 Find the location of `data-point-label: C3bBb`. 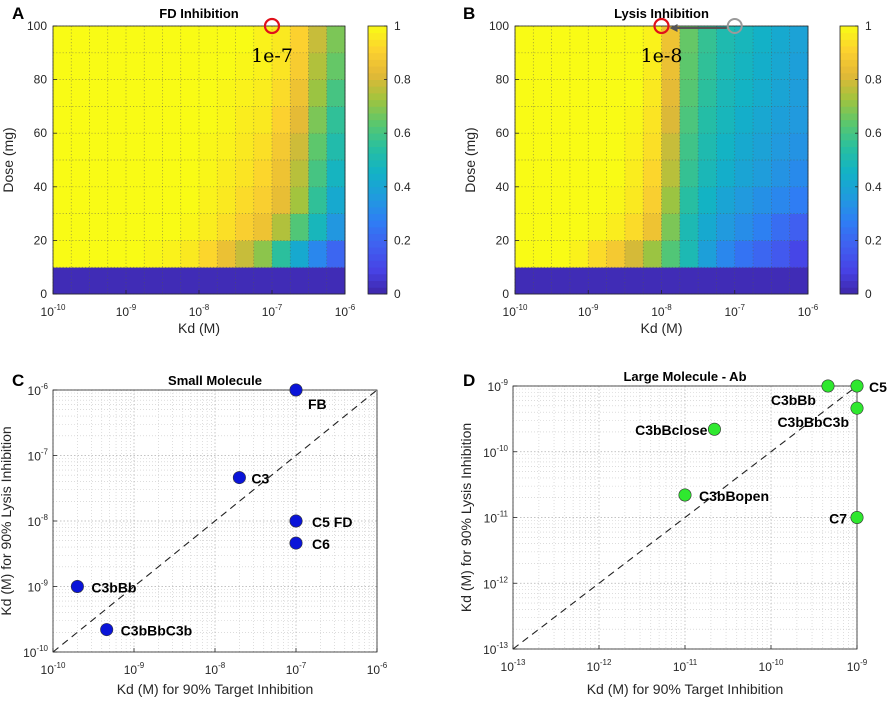

data-point-label: C3bBb is located at coordinates (113, 588).